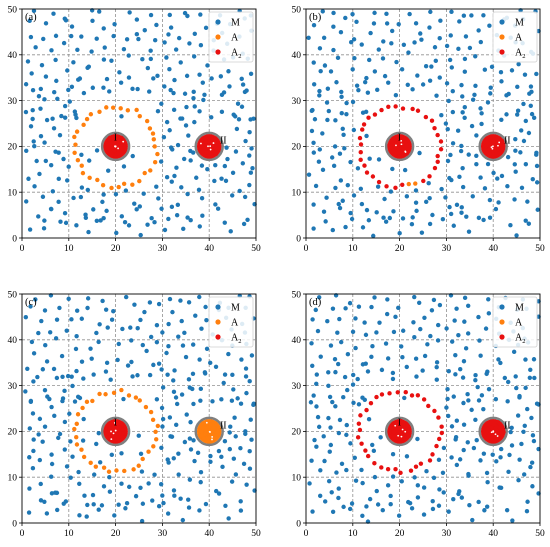  I want to click on obstacle-I, so click(115, 431).